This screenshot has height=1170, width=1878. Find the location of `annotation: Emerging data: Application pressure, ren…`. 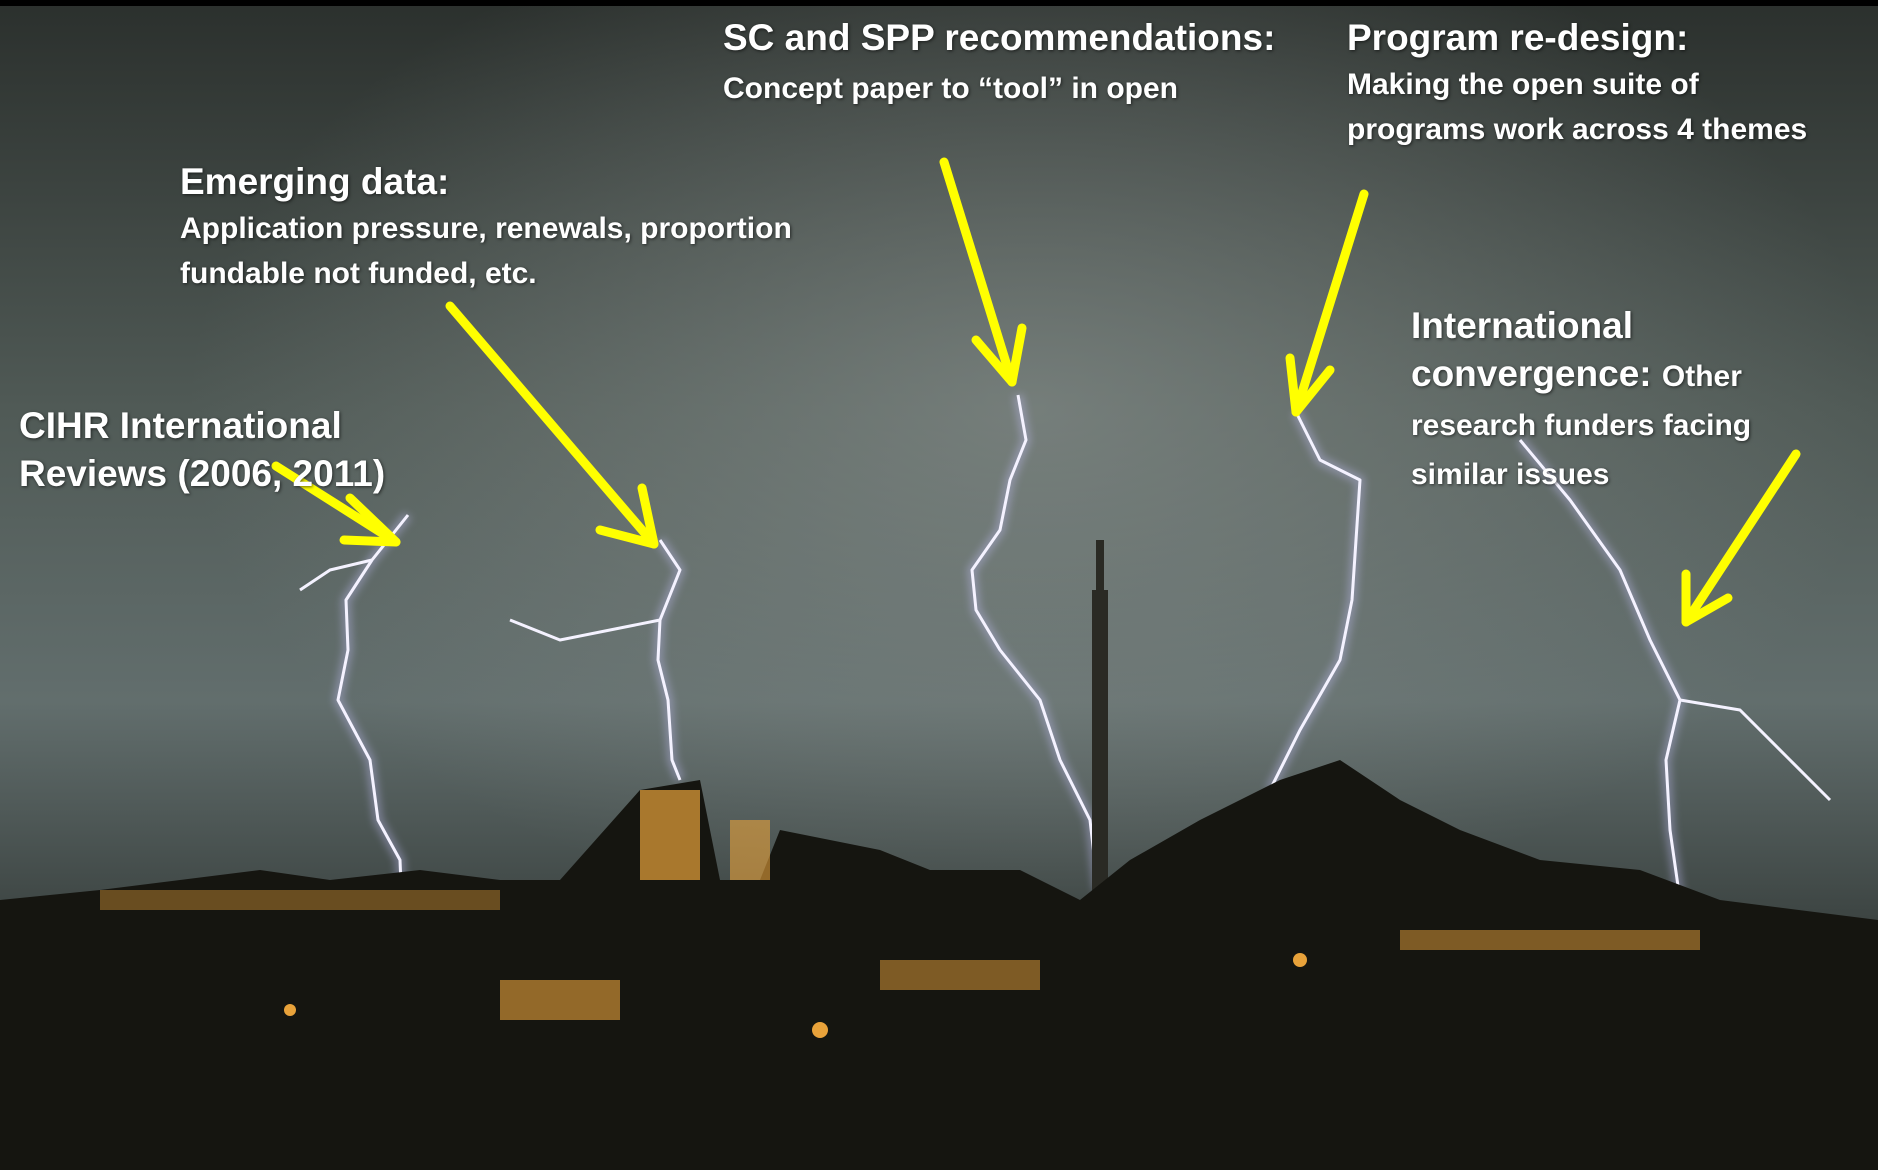

annotation: Emerging data: Application pressure, ren… is located at coordinates (520, 227).